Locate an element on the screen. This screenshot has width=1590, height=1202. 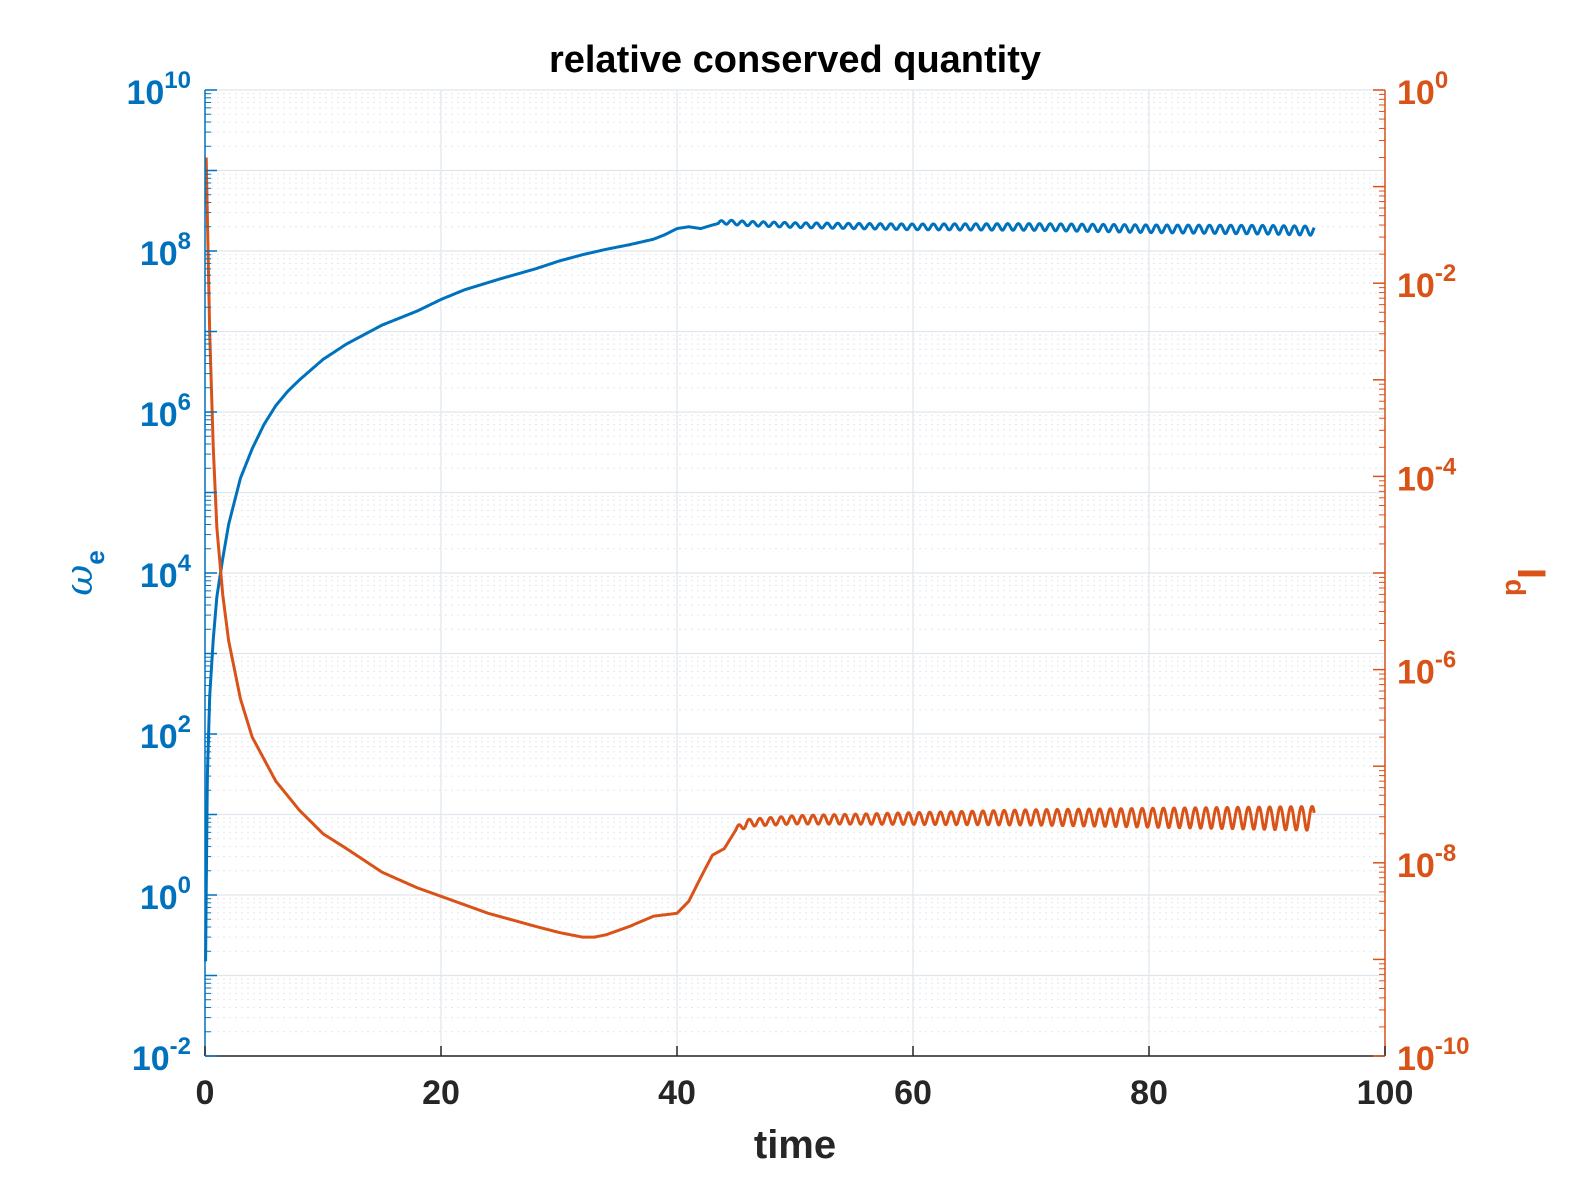
y-left-tick-label: 10¹⁰ is located at coordinates (158, 89).